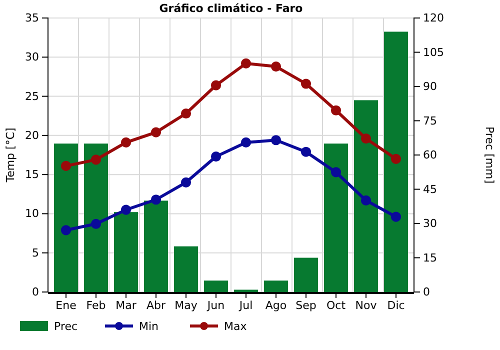 This screenshot has width=500, height=350. What do you see at coordinates (430, 155) in the screenshot?
I see `y2-tick-label: 60` at bounding box center [430, 155].